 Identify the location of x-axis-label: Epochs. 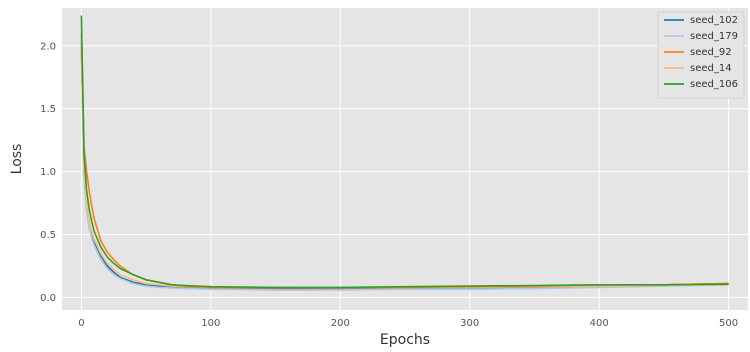
(405, 340).